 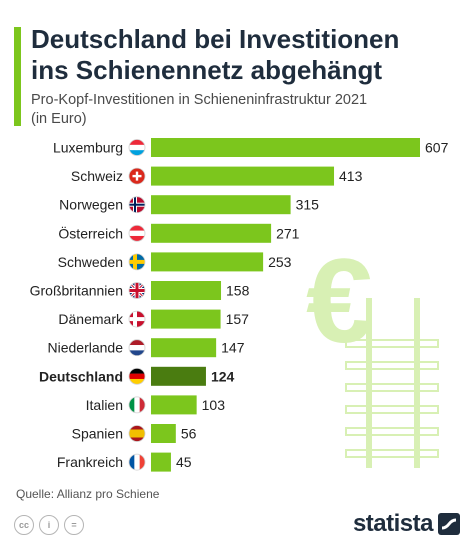 What do you see at coordinates (238, 319) in the screenshot?
I see `value-label: 157` at bounding box center [238, 319].